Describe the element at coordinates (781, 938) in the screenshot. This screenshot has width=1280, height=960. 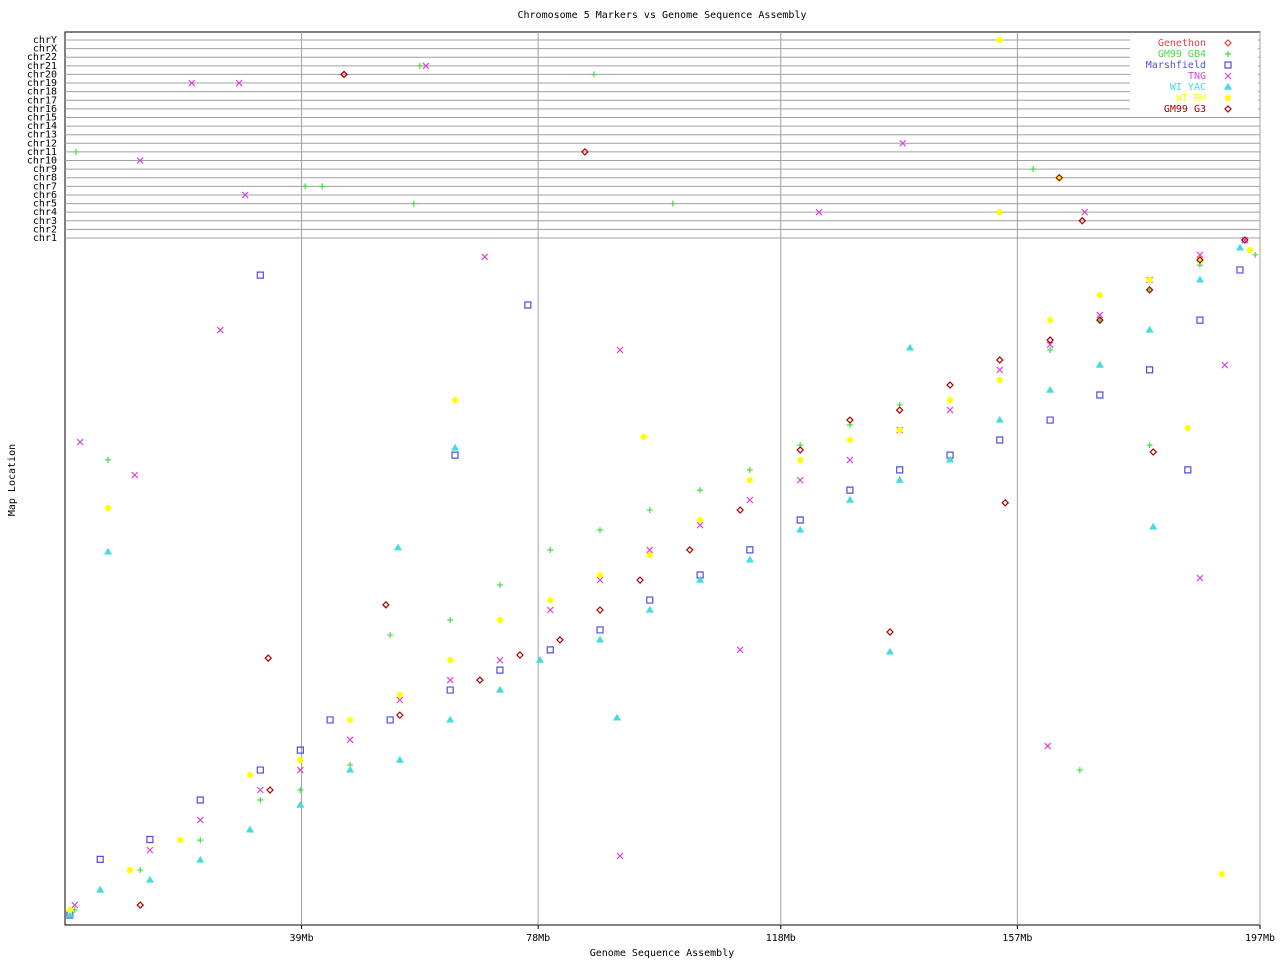
I see `x-tick-label: 118Mb` at that location.